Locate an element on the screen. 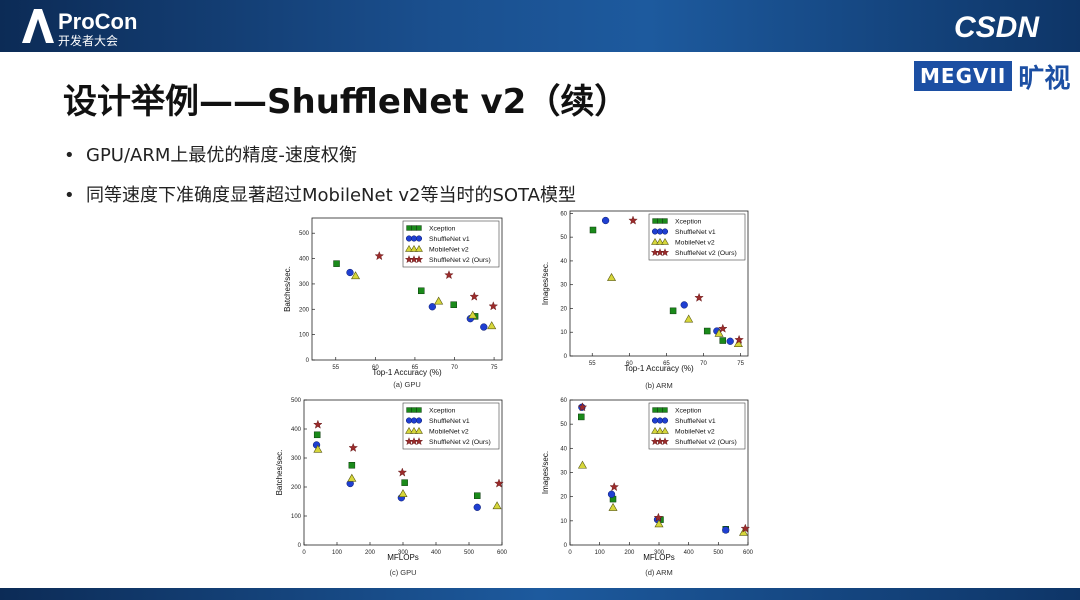  y-tick-label: 100 is located at coordinates (304, 336).